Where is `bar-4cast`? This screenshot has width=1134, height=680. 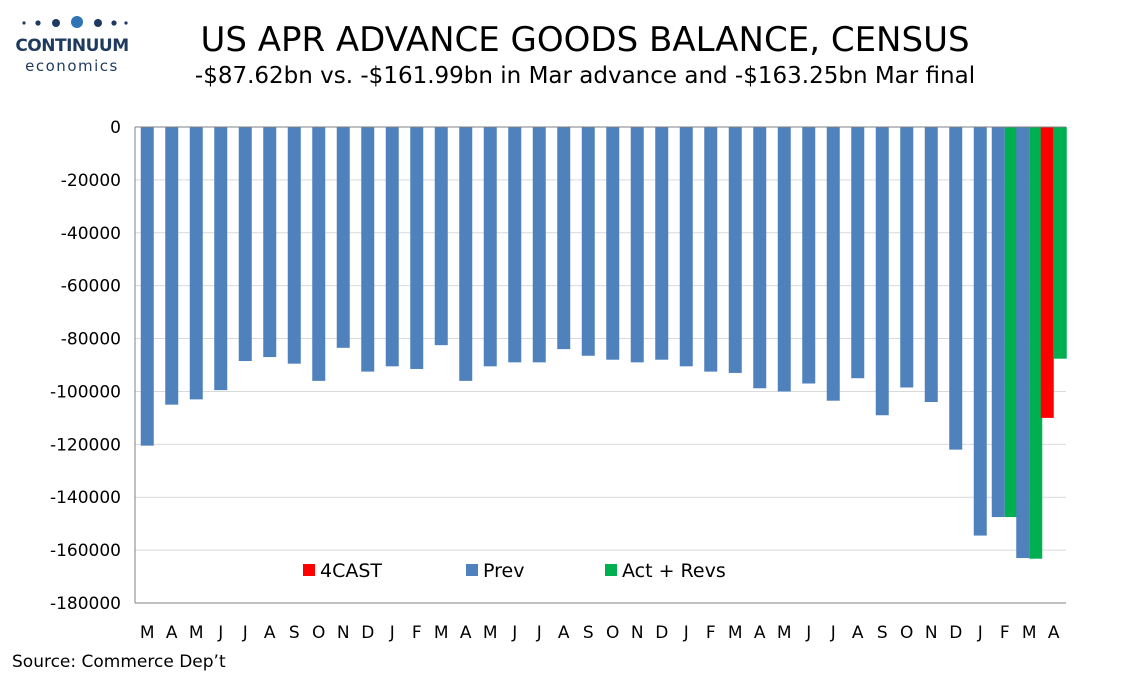
bar-4cast is located at coordinates (1047, 272).